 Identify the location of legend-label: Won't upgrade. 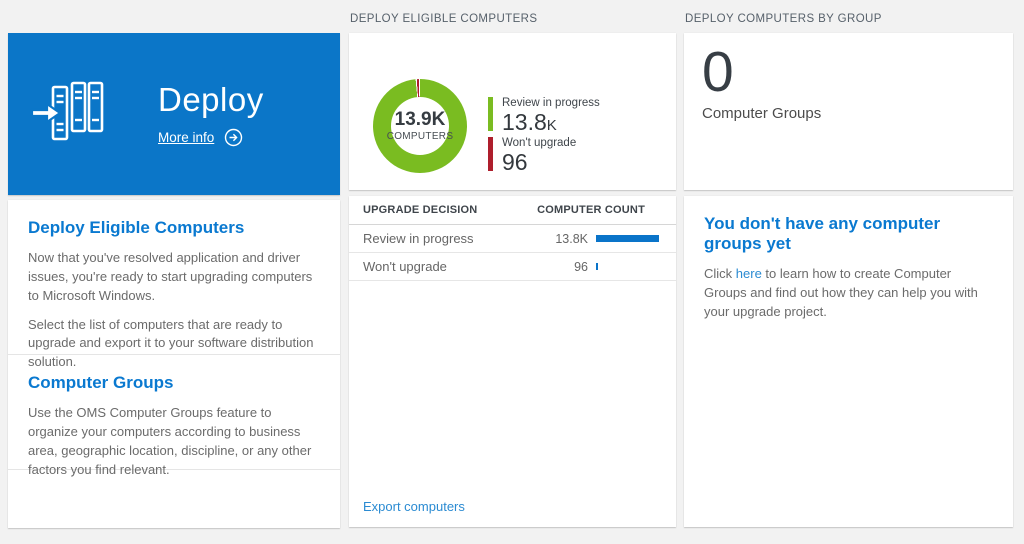
(539, 142).